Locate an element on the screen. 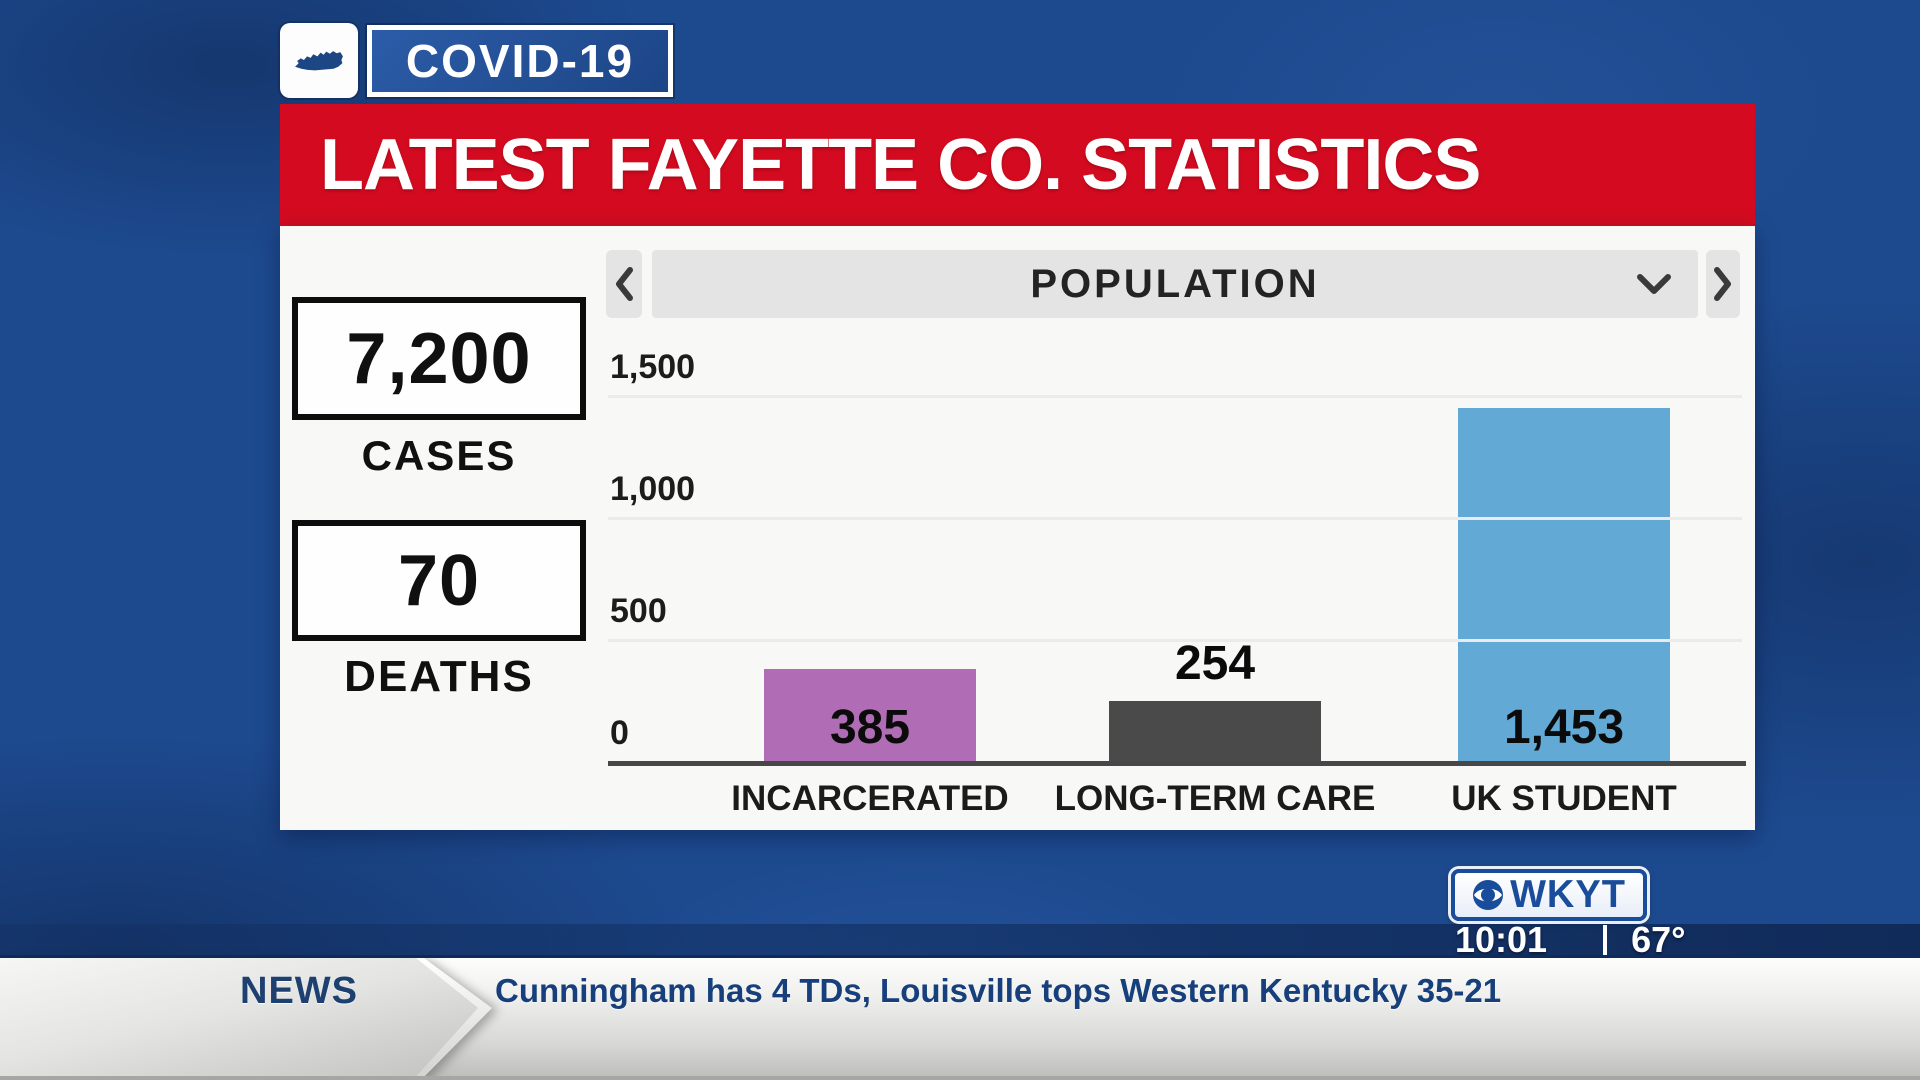  selector-prev-button is located at coordinates (624, 284).